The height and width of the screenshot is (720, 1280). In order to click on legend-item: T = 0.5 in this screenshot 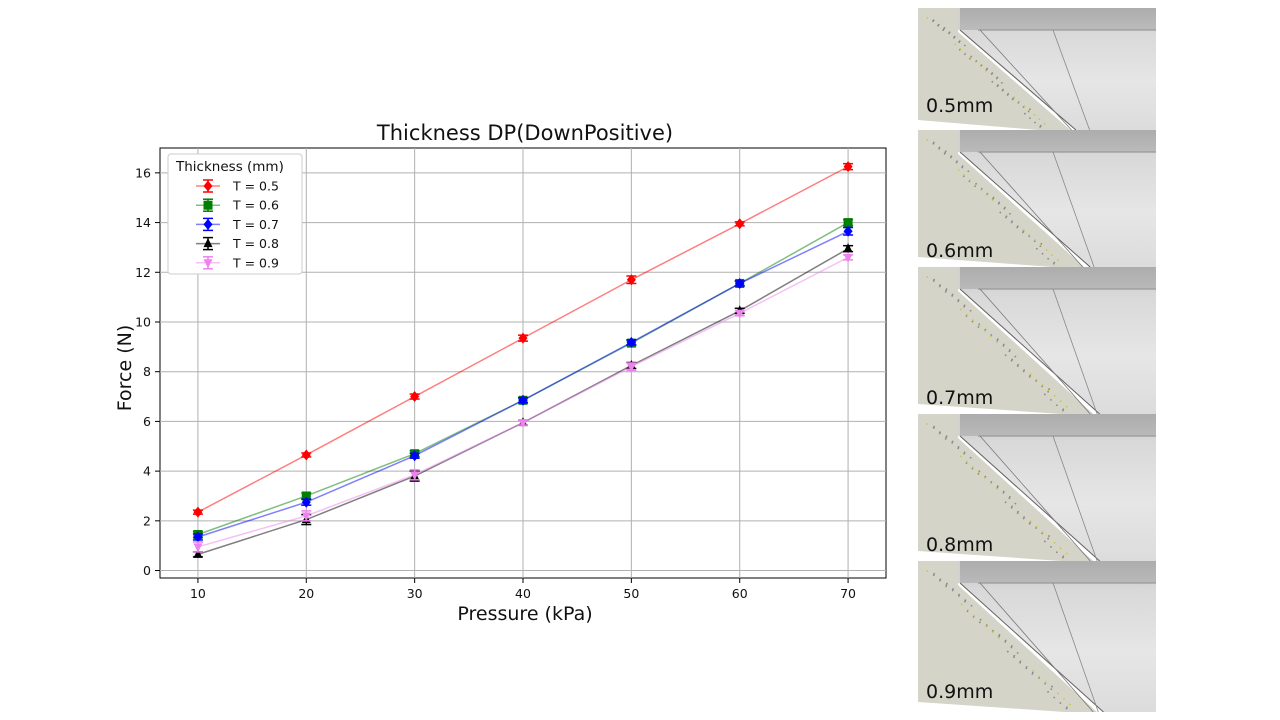, I will do `click(237, 186)`.